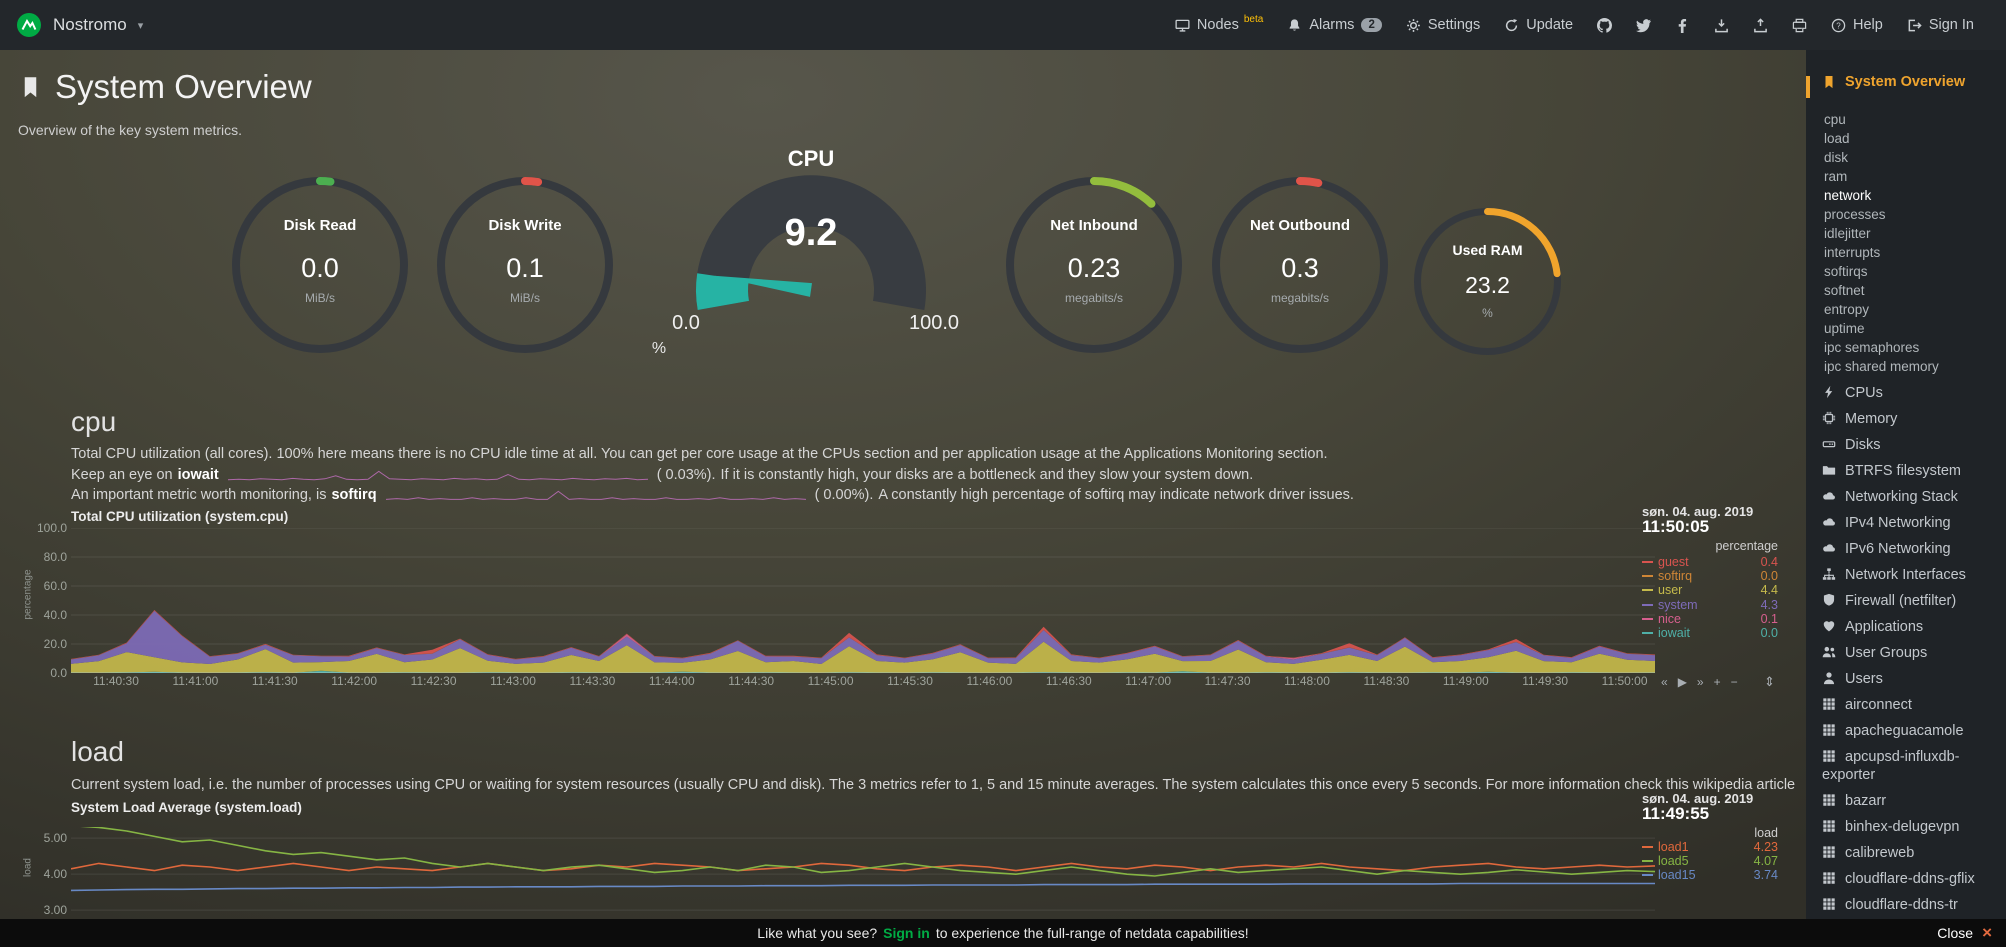 This screenshot has width=2006, height=947. What do you see at coordinates (1940, 25) in the screenshot?
I see `nav-item-signin: Sign In` at bounding box center [1940, 25].